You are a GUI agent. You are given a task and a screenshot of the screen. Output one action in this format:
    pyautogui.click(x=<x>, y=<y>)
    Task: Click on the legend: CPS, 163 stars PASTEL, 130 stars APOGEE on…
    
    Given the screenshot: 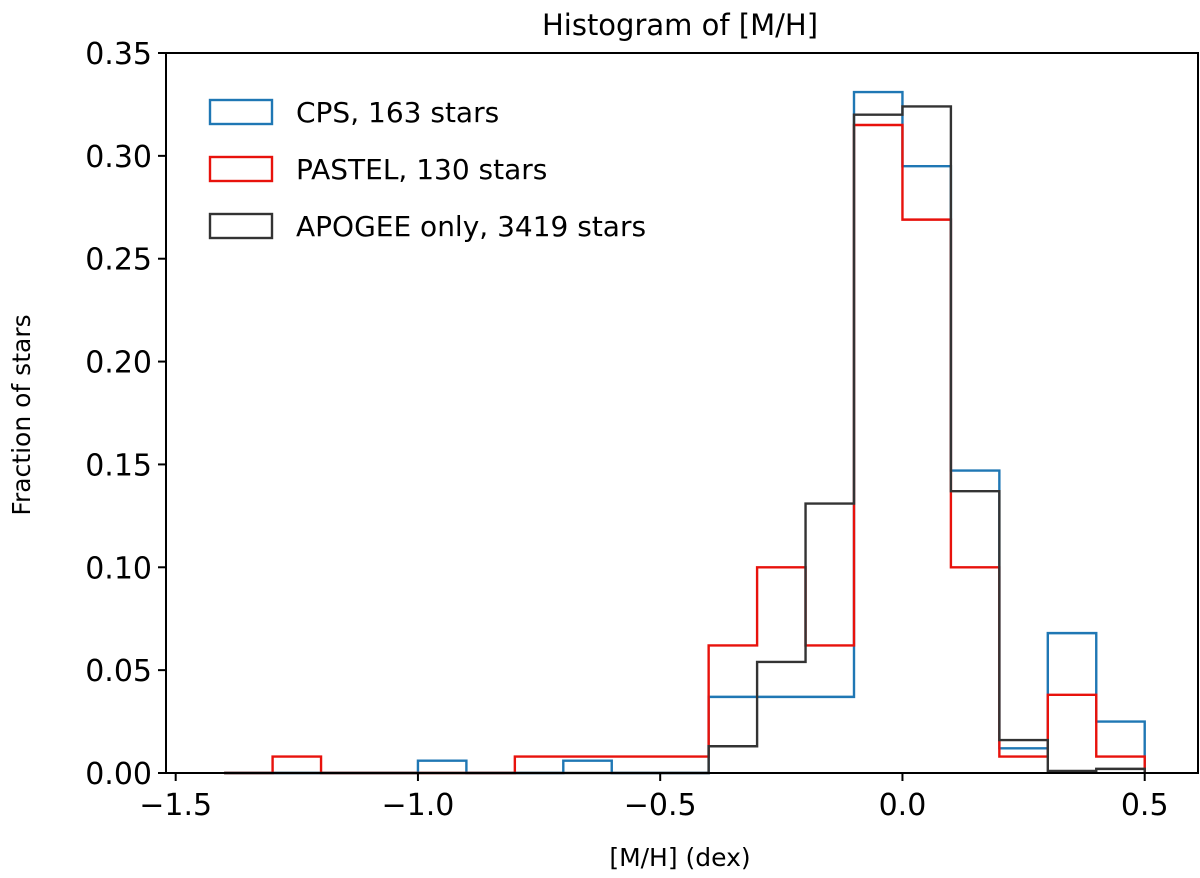 What is the action you would take?
    pyautogui.click(x=427, y=169)
    